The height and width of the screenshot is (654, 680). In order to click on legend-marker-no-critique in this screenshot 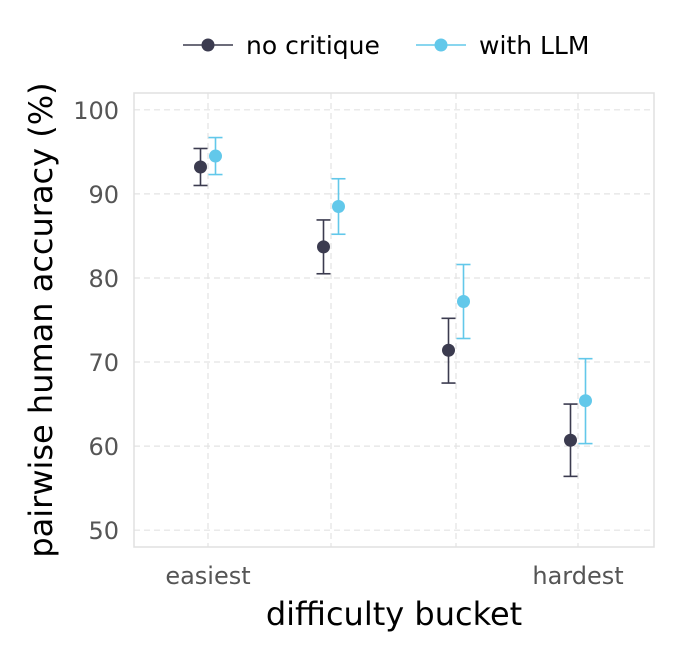, I will do `click(208, 45)`.